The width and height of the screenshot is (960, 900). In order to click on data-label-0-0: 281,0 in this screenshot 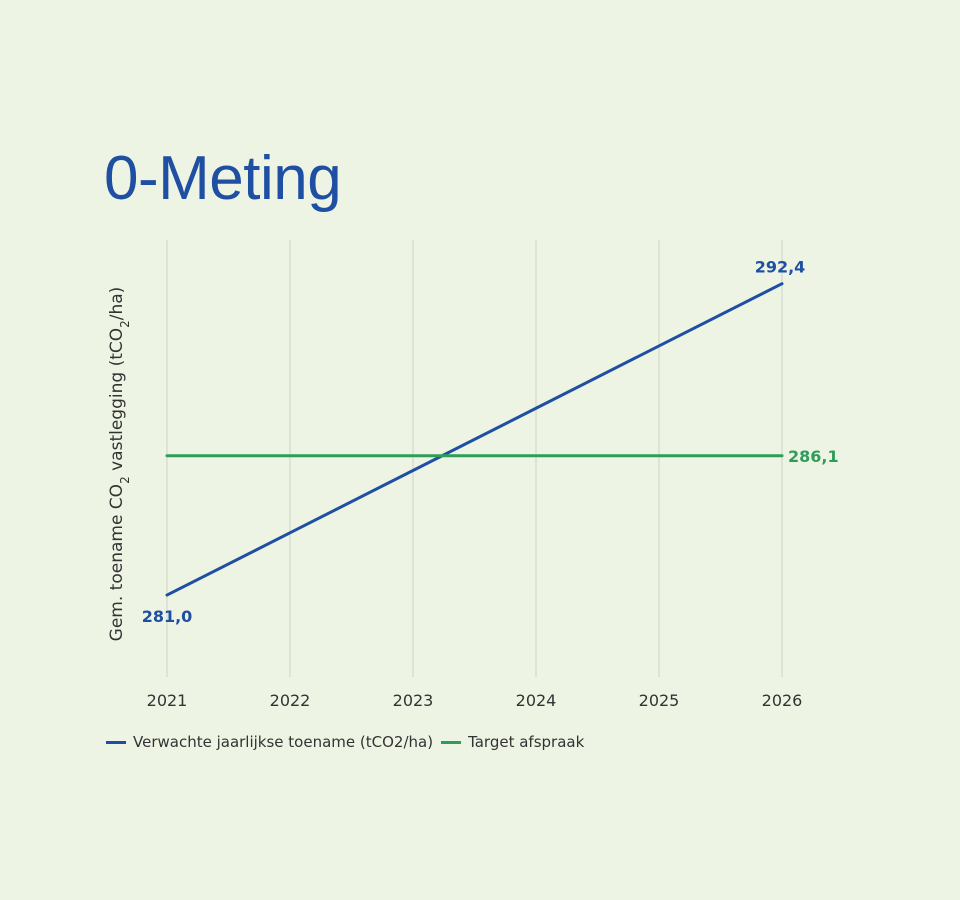, I will do `click(167, 616)`.